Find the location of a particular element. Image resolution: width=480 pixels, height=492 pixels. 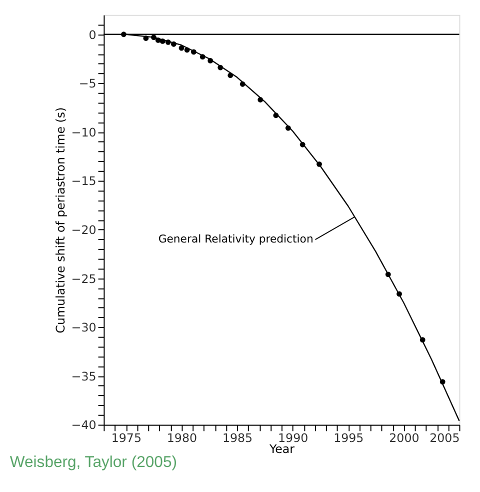

x-tick-label: 1980 is located at coordinates (182, 438).